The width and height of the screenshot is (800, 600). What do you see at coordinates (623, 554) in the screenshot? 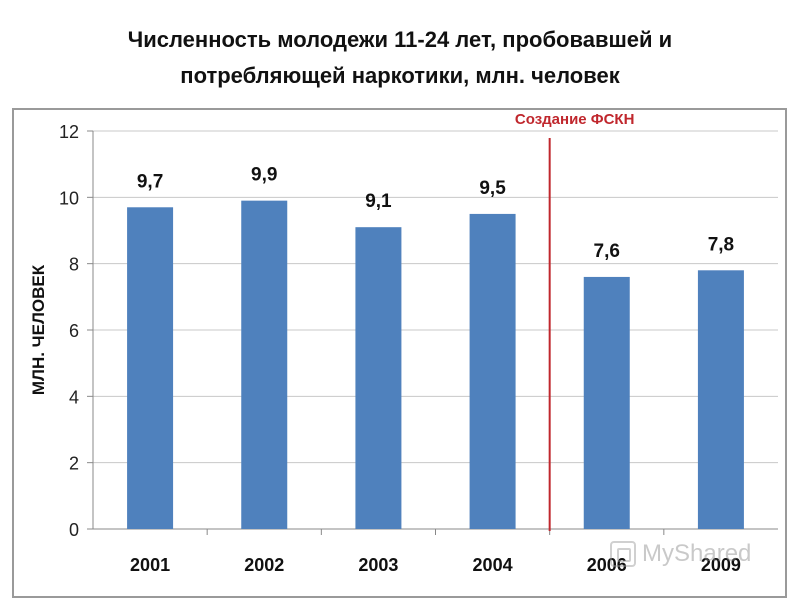
I see `myshared-logo-icon` at bounding box center [623, 554].